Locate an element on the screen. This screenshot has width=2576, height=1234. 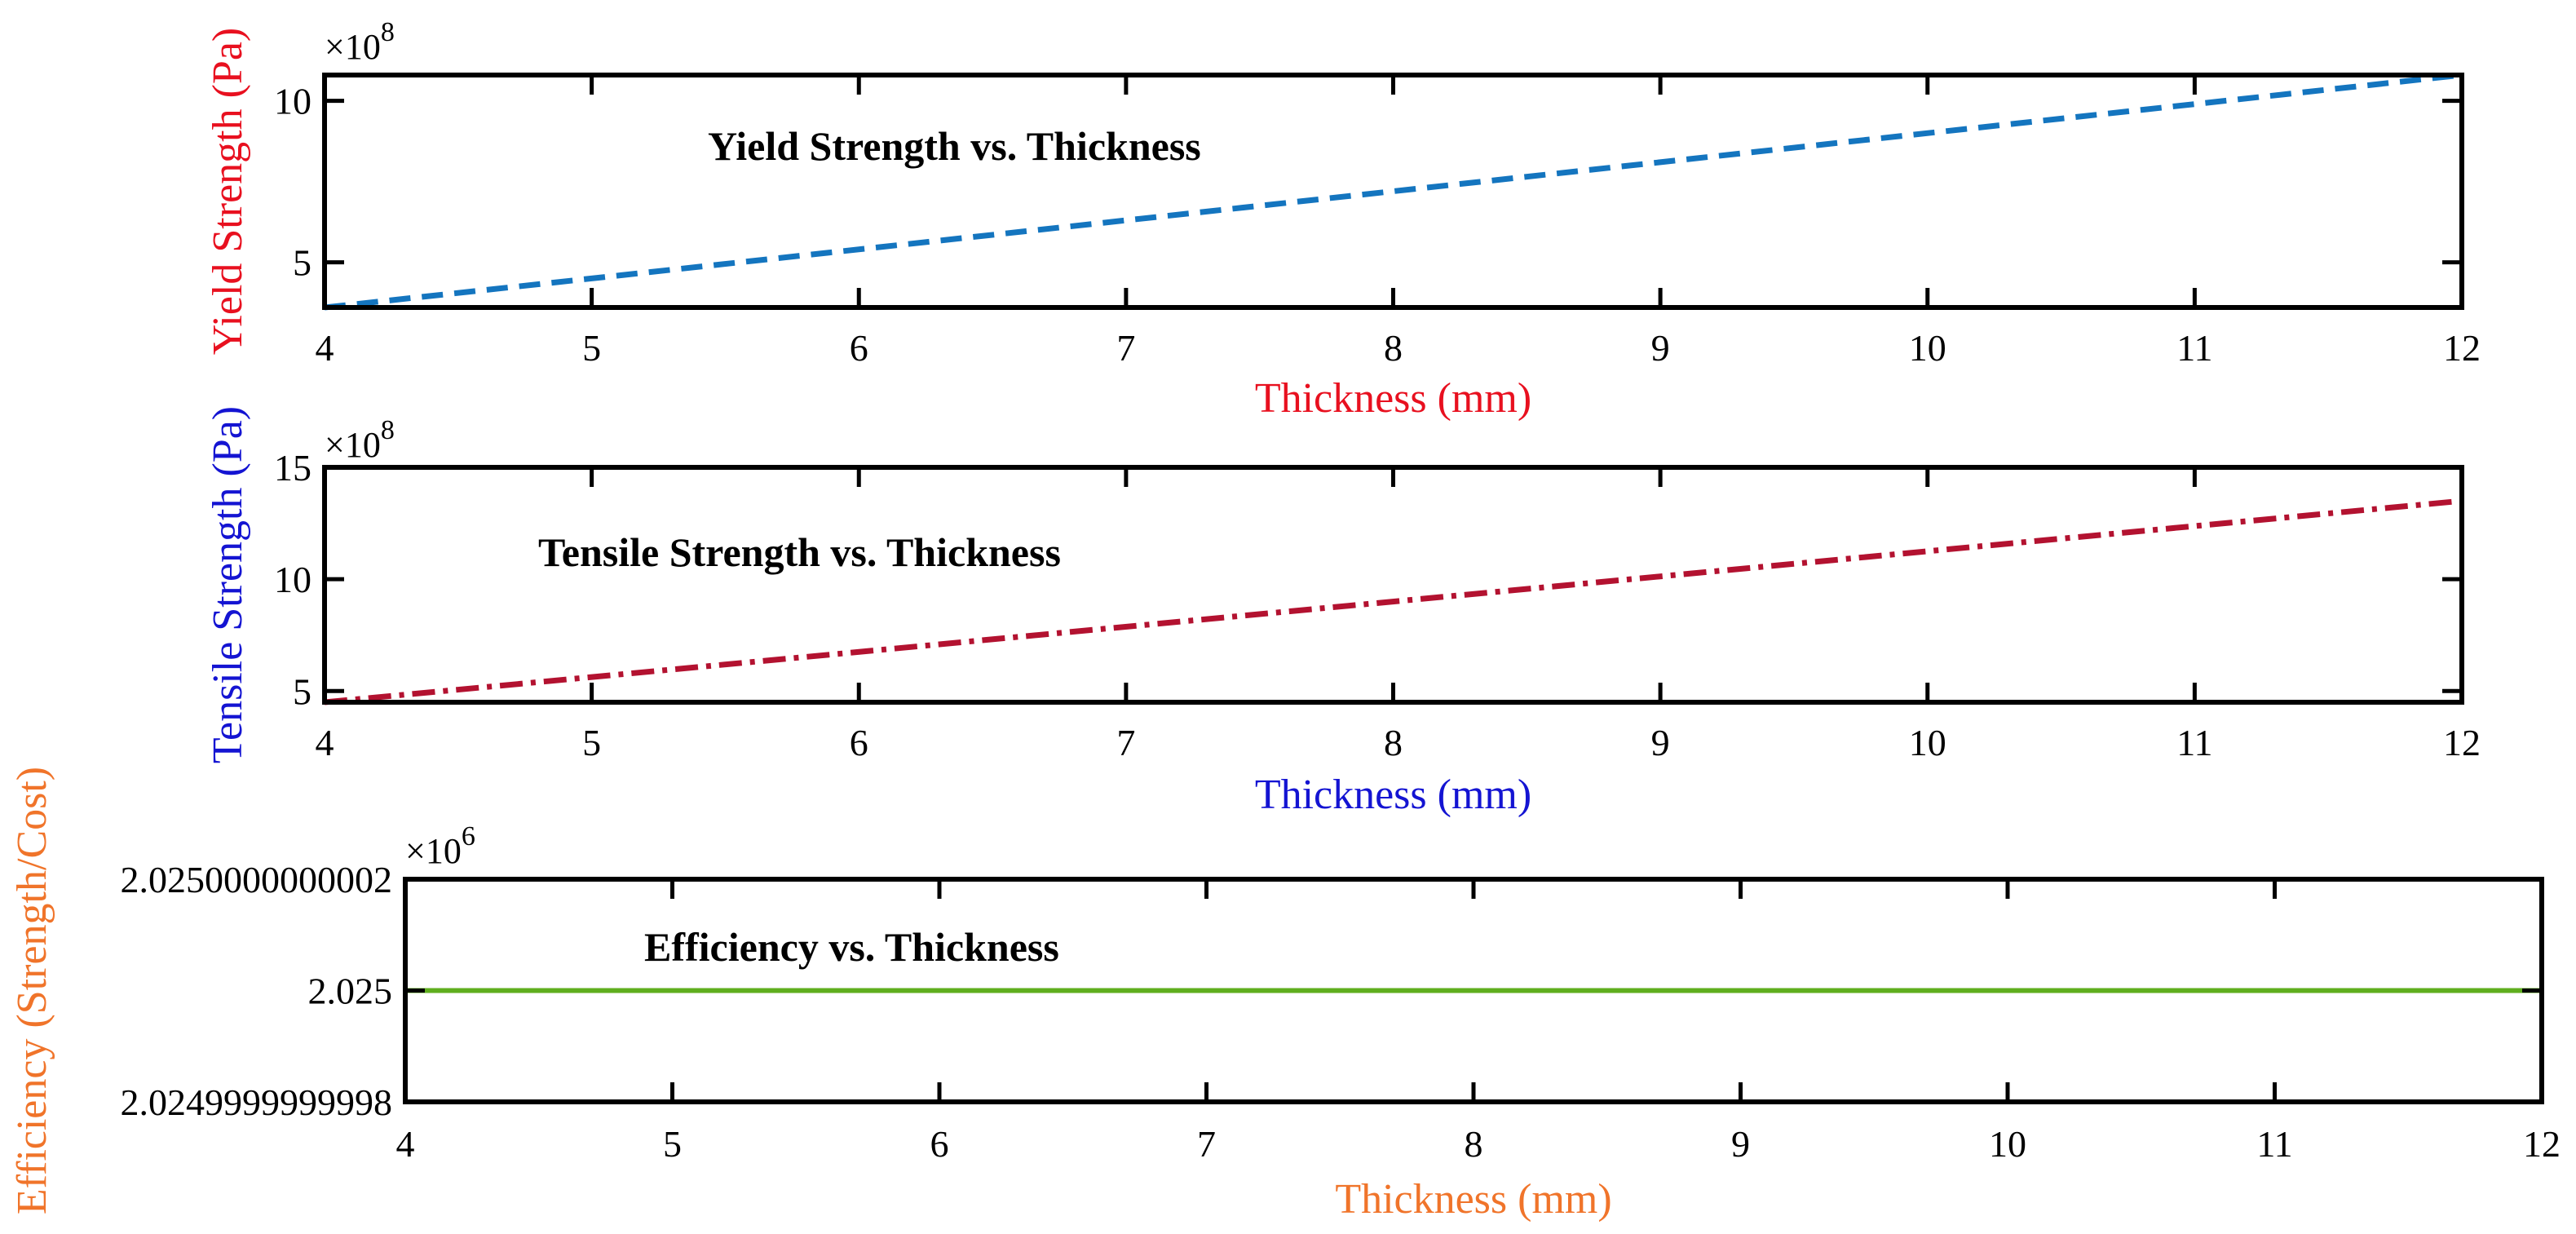
y-axis-label: Yield Strength (Pa) is located at coordinates (228, 192).